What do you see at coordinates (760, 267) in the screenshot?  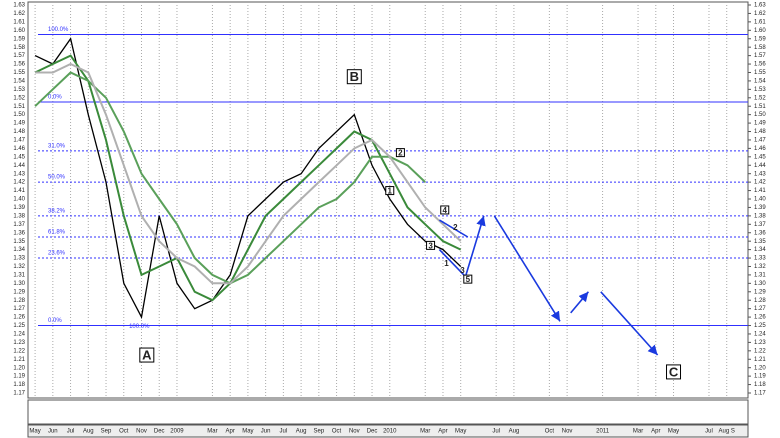 I see `y-tick-label: 1.32` at bounding box center [760, 267].